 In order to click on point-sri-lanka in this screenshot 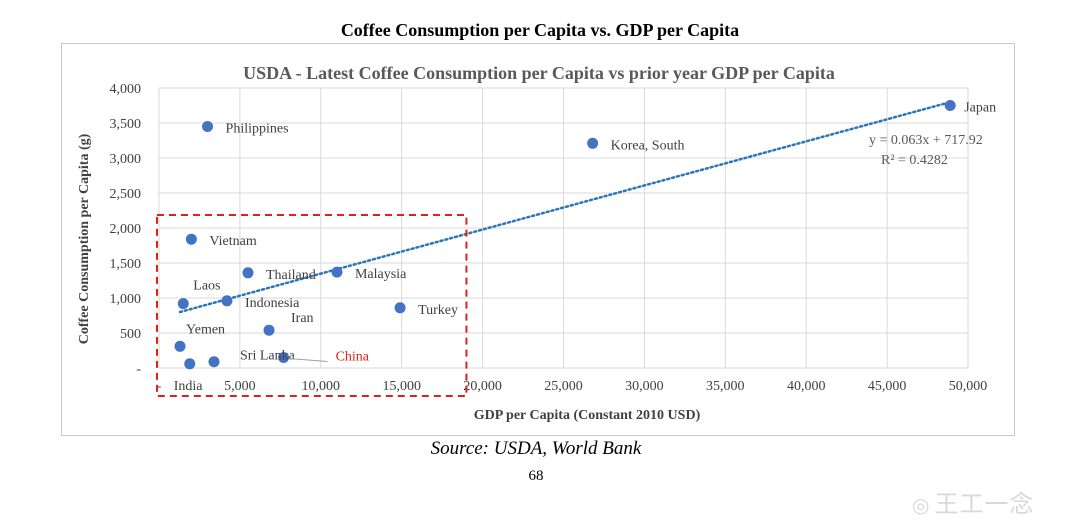, I will do `click(214, 362)`.